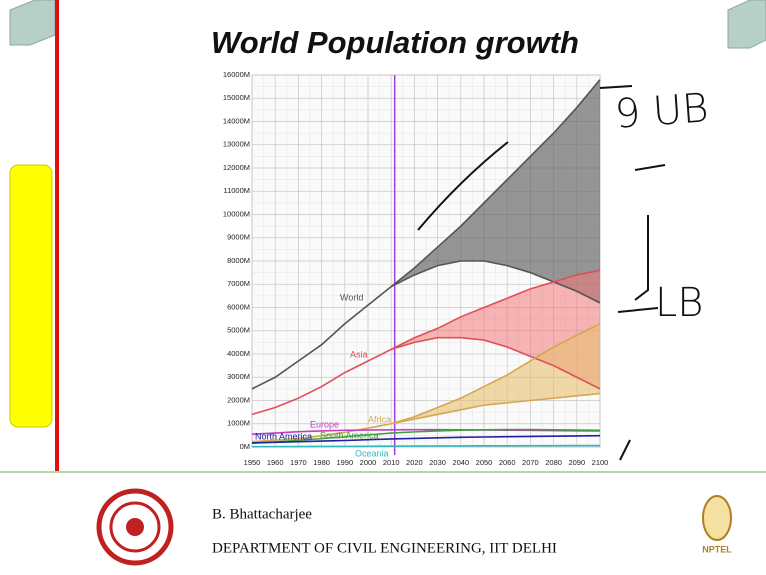 This screenshot has height=575, width=766. I want to click on x-tick-label: 2040, so click(460, 462).